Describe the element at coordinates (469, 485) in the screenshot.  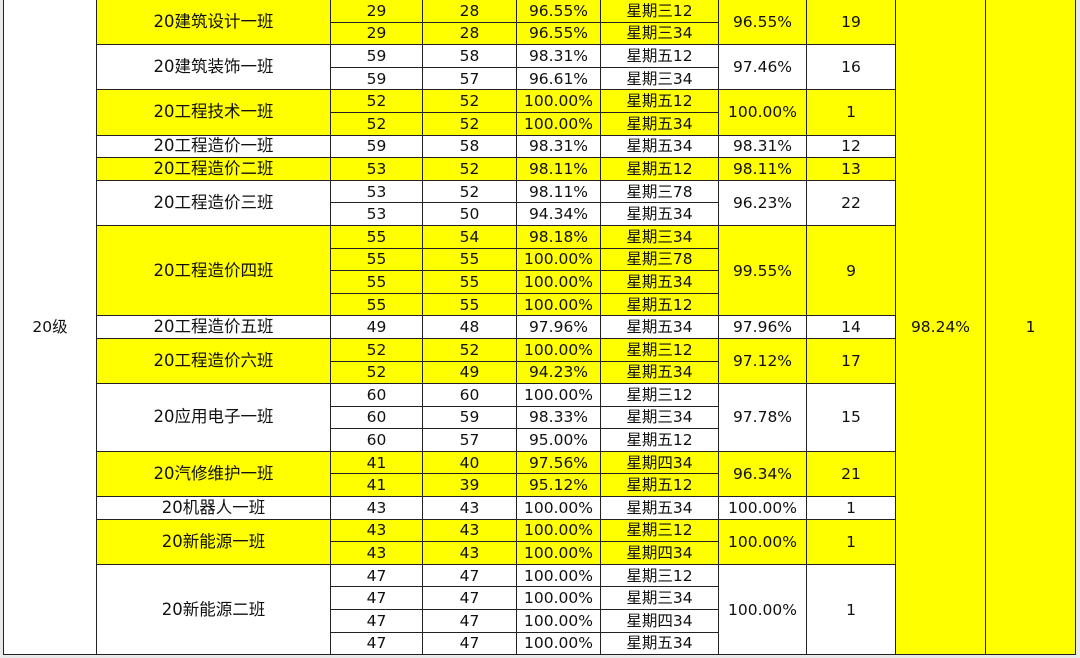
I see `actual-count: 39` at that location.